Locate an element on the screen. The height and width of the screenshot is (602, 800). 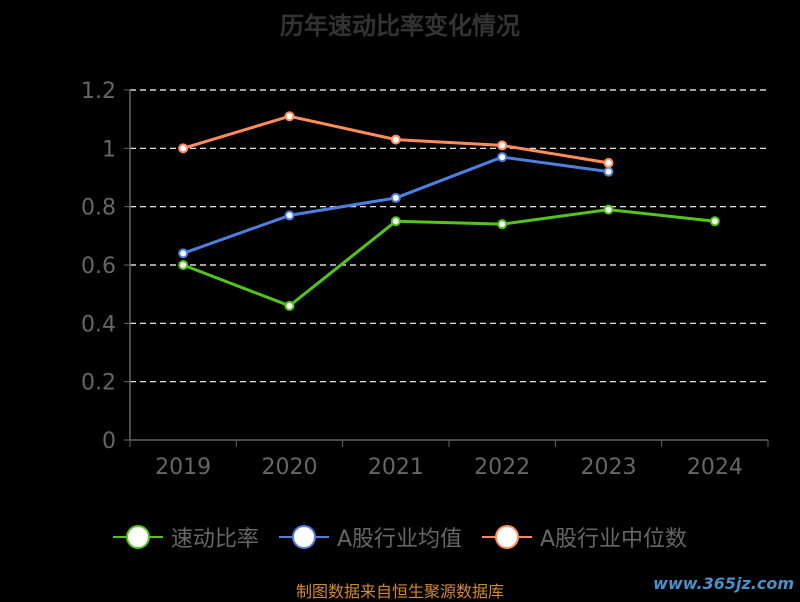
x-tick-label: 2022 is located at coordinates (502, 467).